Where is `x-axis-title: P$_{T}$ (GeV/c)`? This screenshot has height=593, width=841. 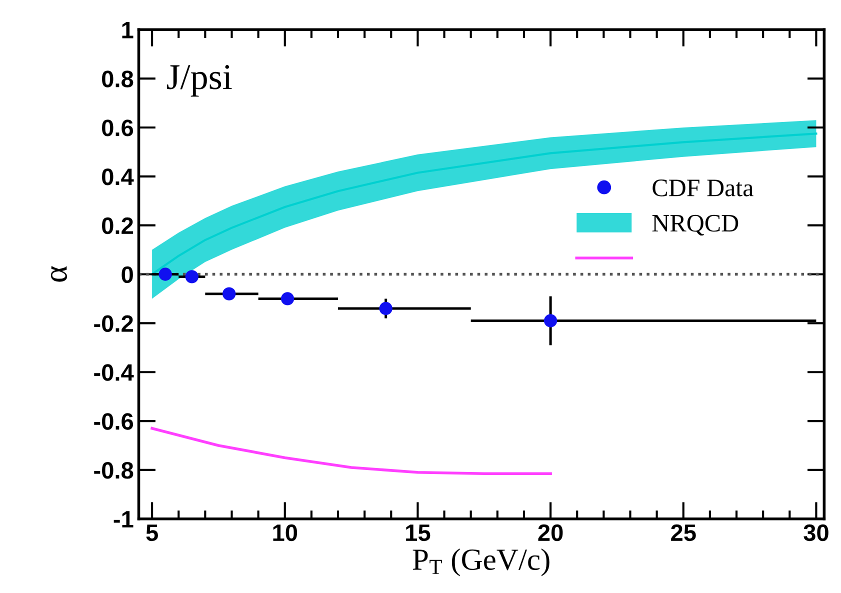 x-axis-title: P$_{T}$ (GeV/c) is located at coordinates (481, 562).